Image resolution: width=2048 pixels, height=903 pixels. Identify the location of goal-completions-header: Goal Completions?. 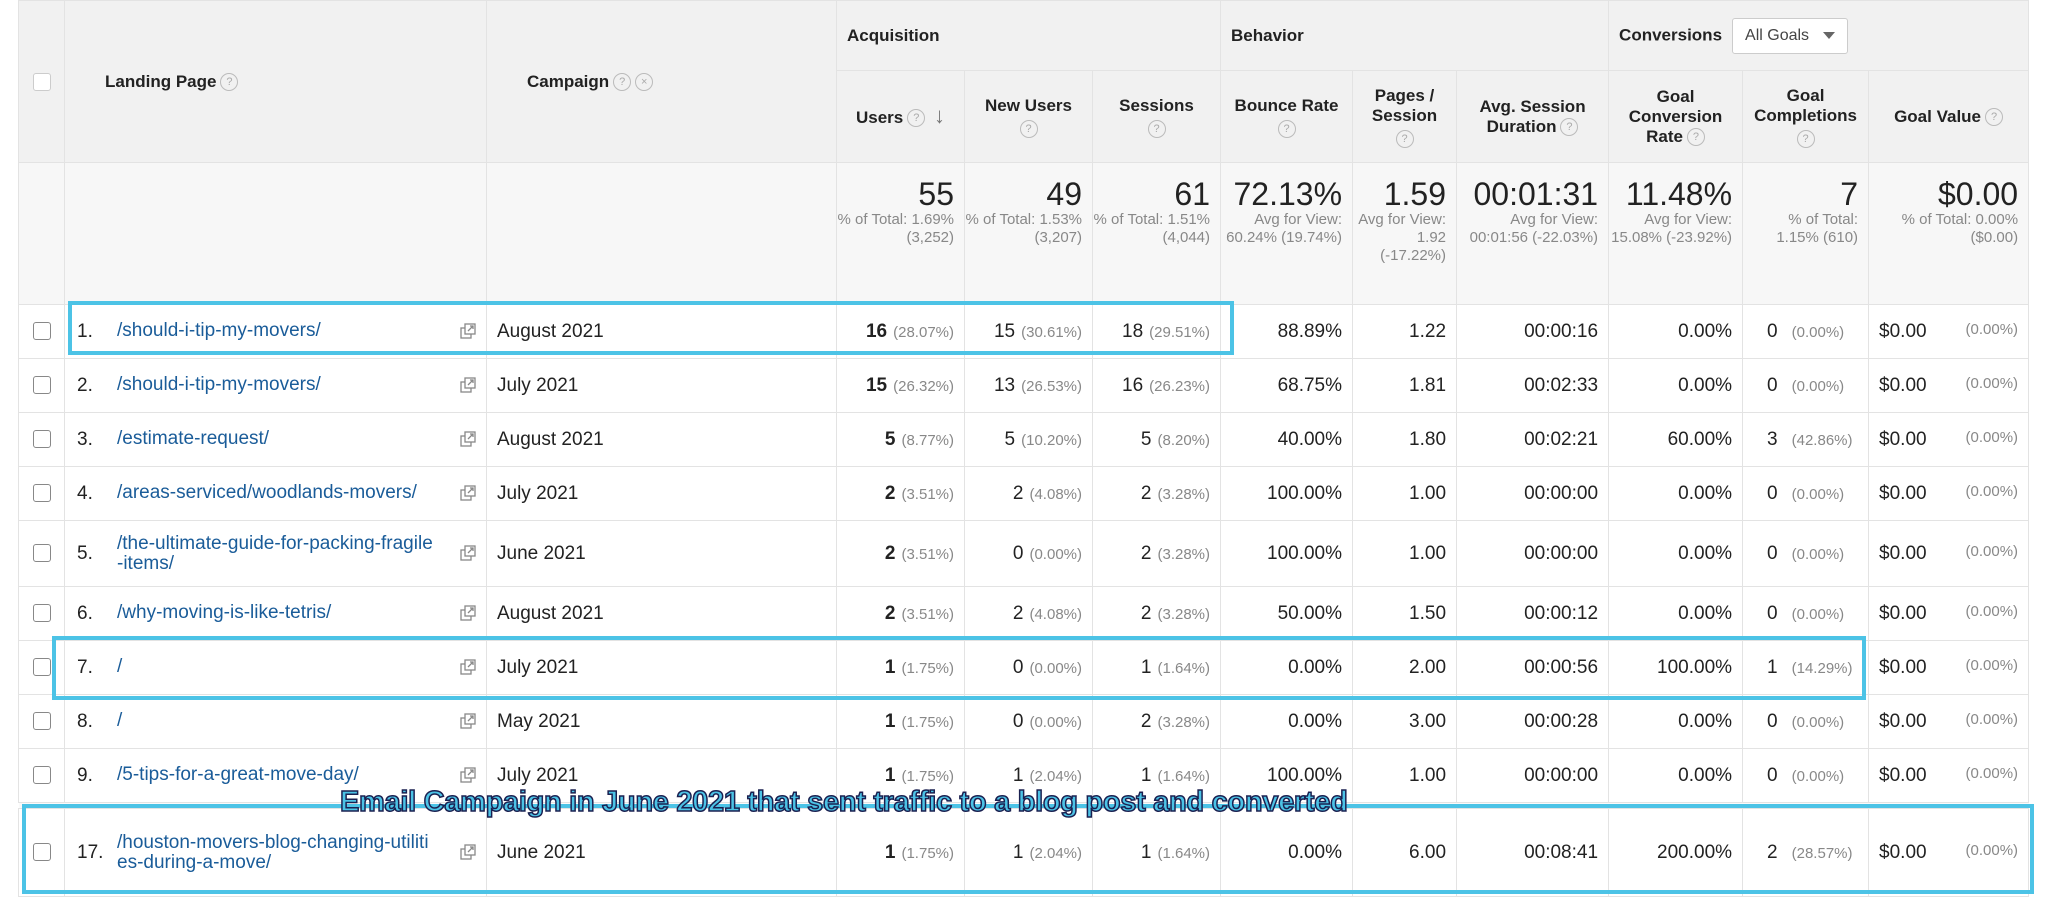
(1806, 116).